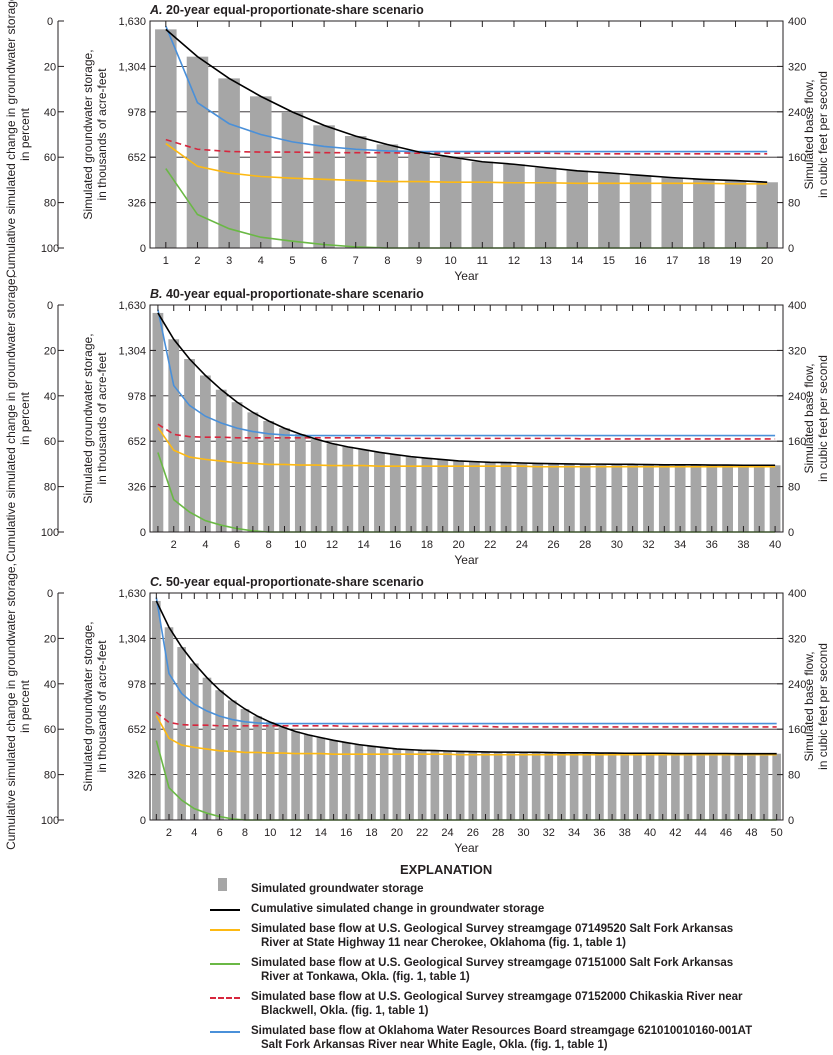  What do you see at coordinates (797, 594) in the screenshot?
I see `flow-tick-label: 400` at bounding box center [797, 594].